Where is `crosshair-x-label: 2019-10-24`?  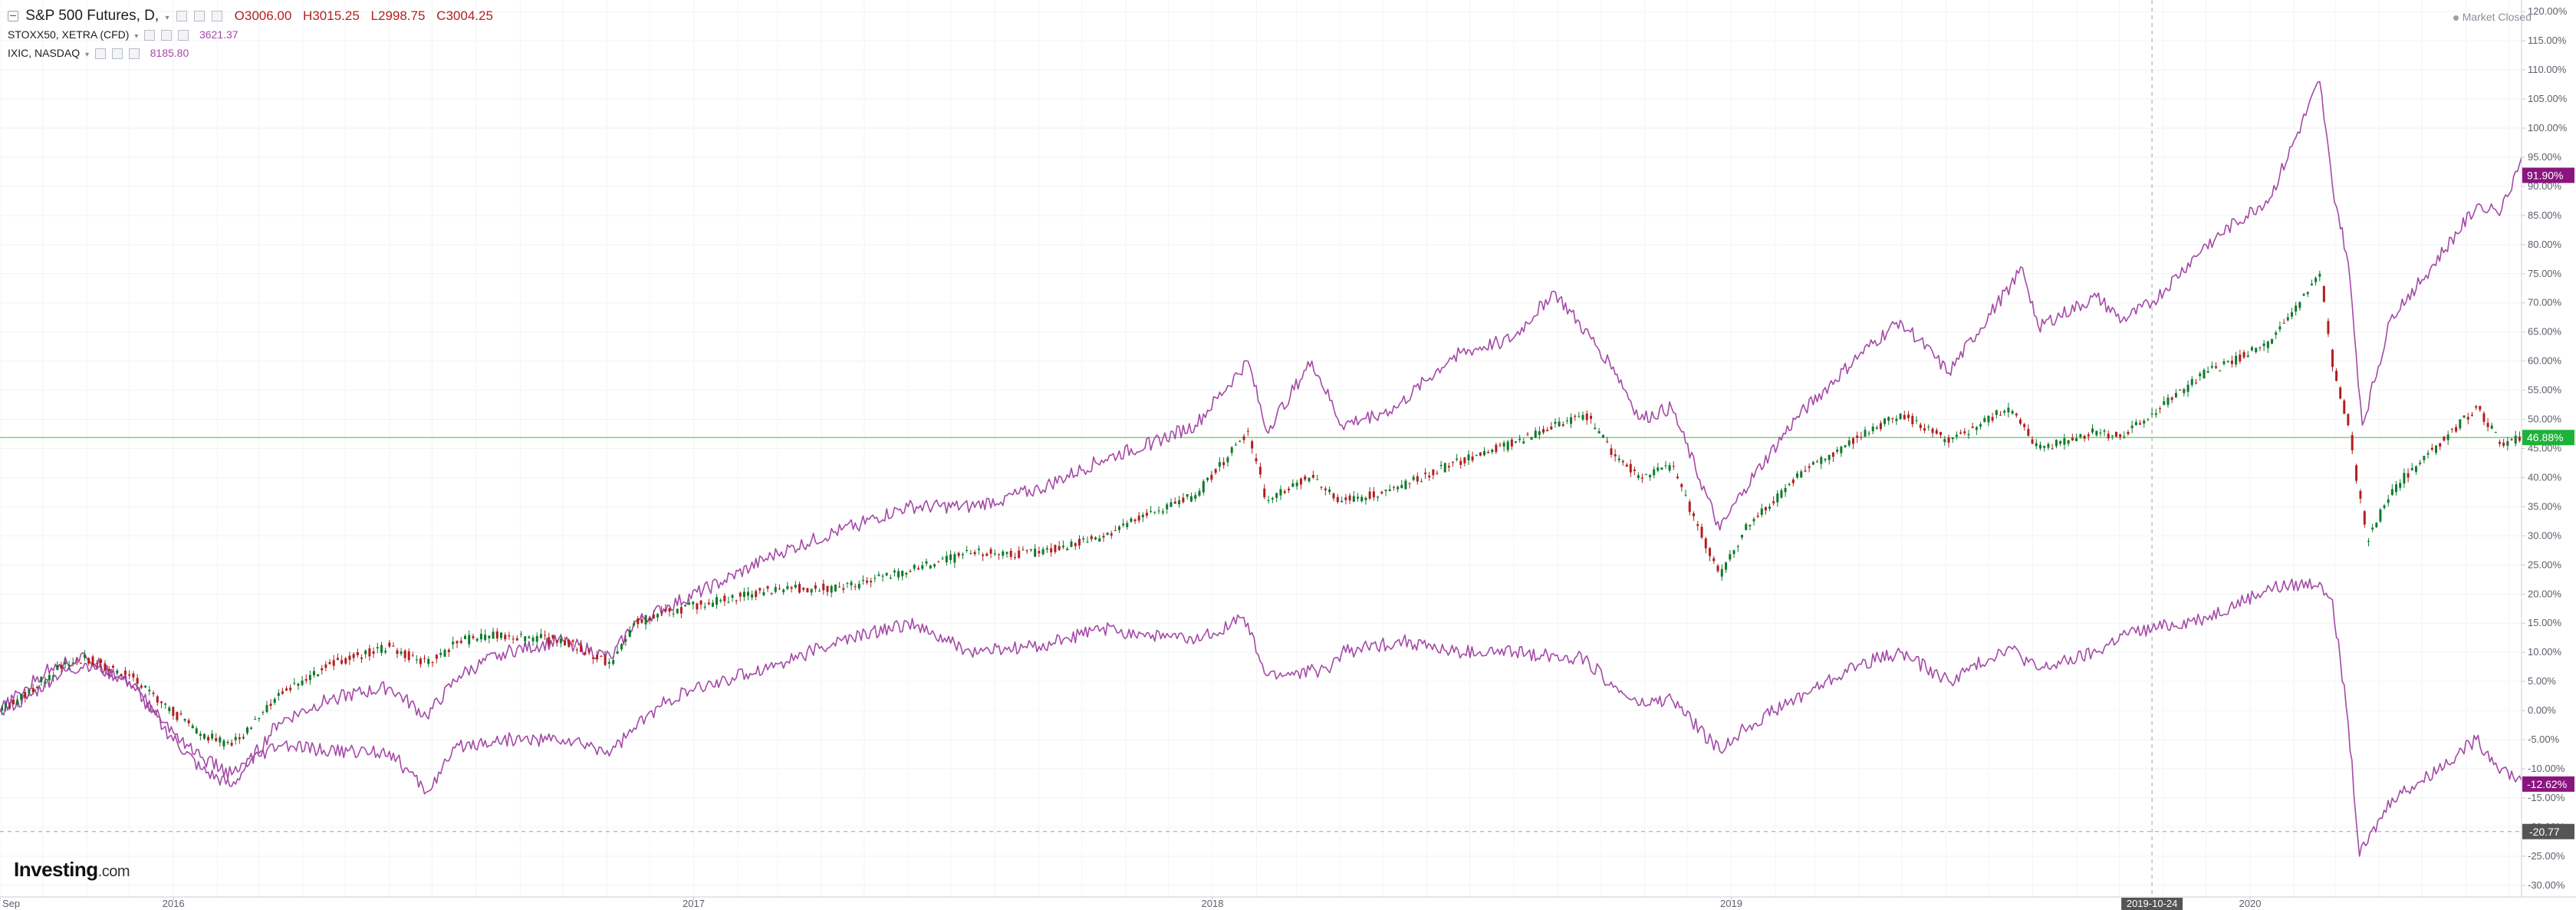
crosshair-x-label: 2019-10-24 is located at coordinates (2152, 903).